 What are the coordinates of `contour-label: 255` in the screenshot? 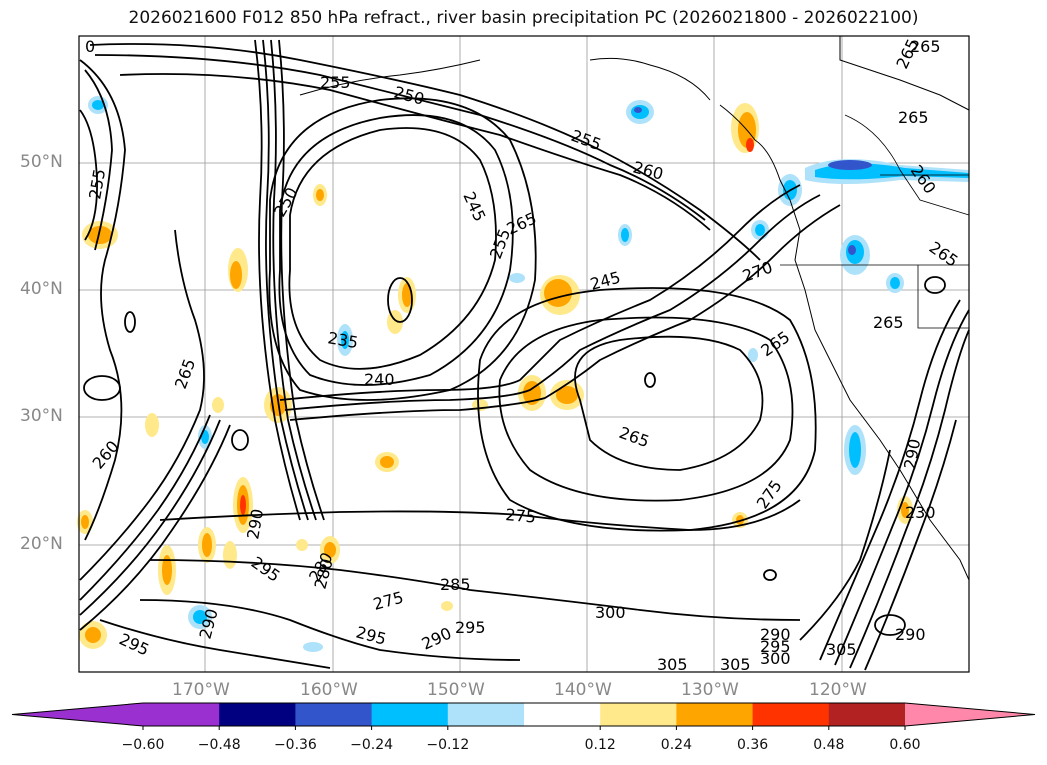 It's located at (335, 82).